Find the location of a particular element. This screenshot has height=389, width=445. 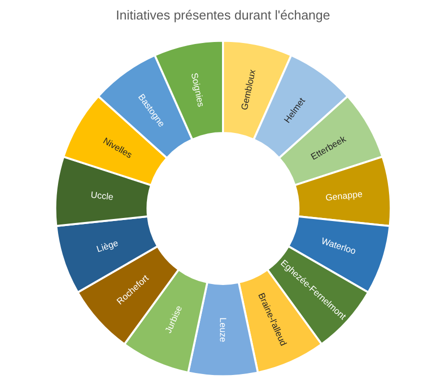

chart-title: Initiatives présentes durant l'échange is located at coordinates (223, 15).